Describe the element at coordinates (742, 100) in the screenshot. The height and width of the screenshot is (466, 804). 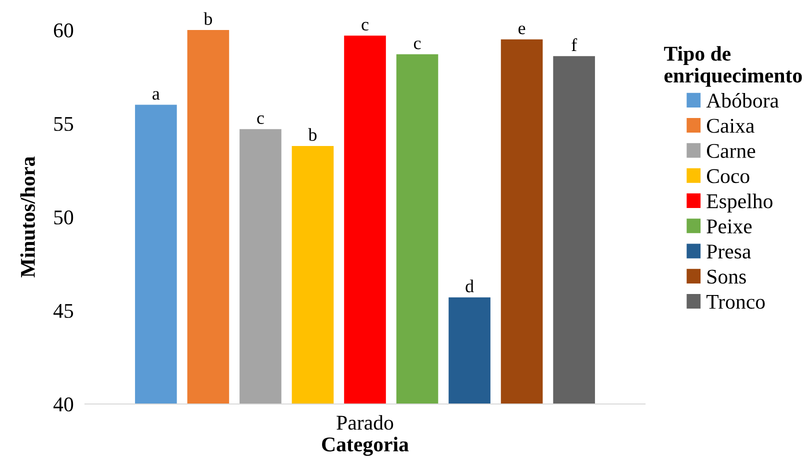
I see `legend-label: Abóbora` at that location.